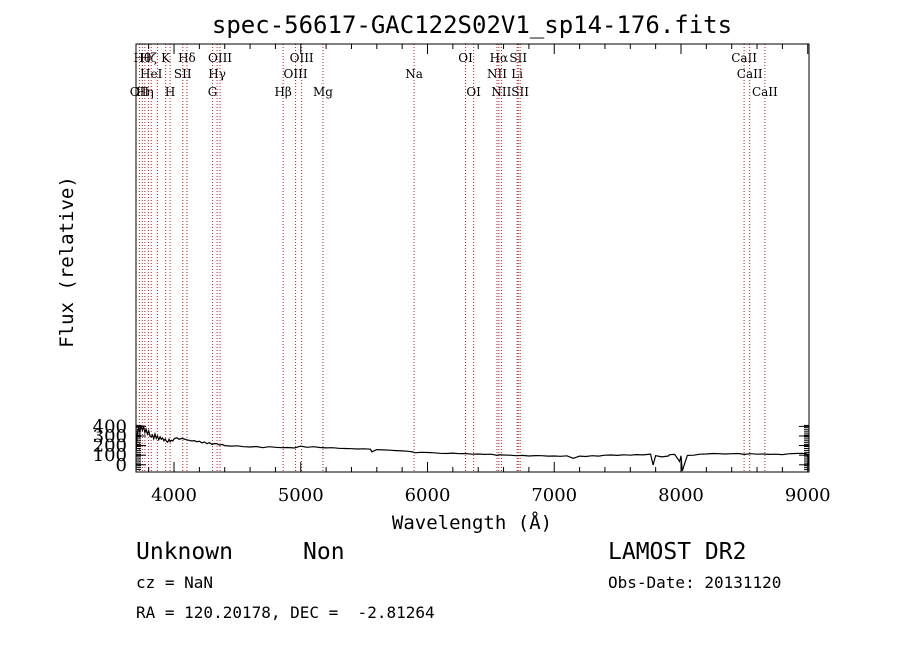 The image size is (900, 649). Describe the element at coordinates (324, 552) in the screenshot. I see `object-subclass: Non` at that location.